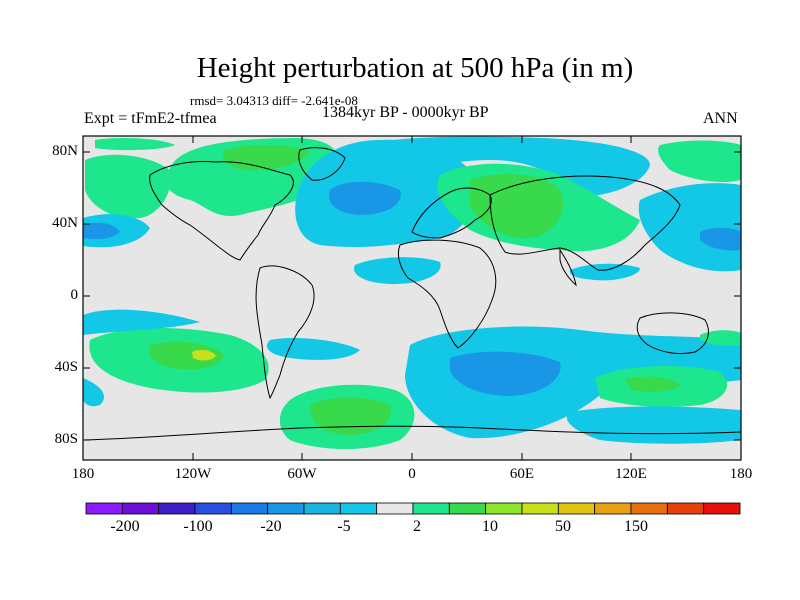  Describe the element at coordinates (128, 186) in the screenshot. I see `contour-pacific-north-green` at that location.